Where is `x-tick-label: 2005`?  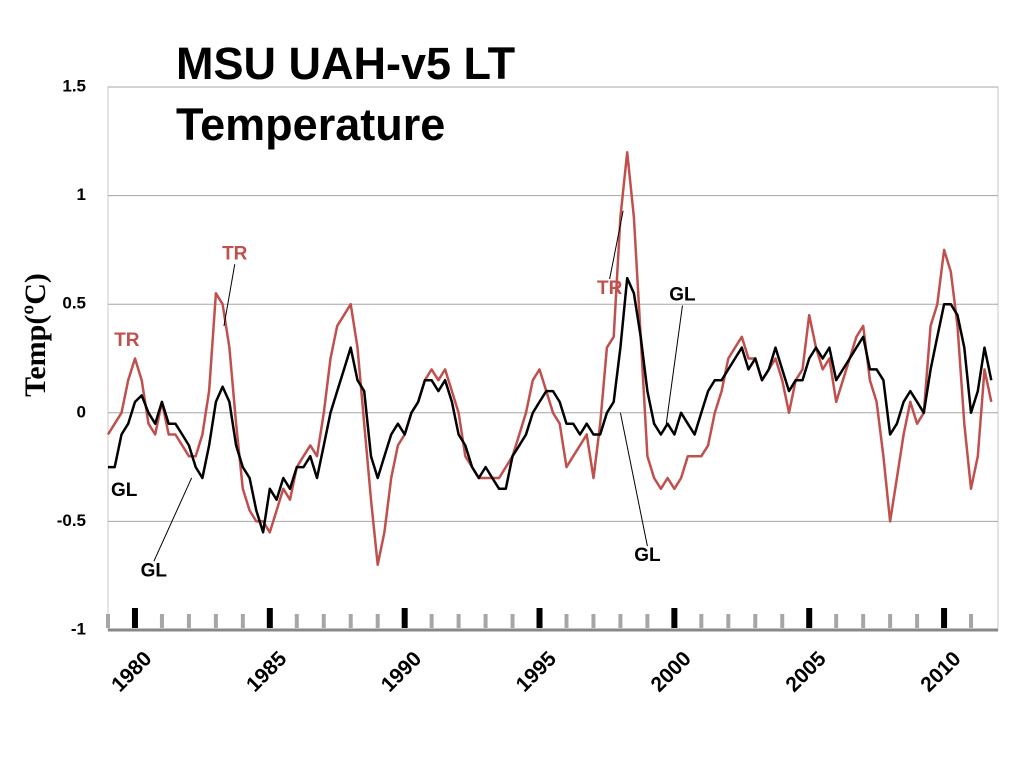 x-tick-label: 2005 is located at coordinates (806, 672).